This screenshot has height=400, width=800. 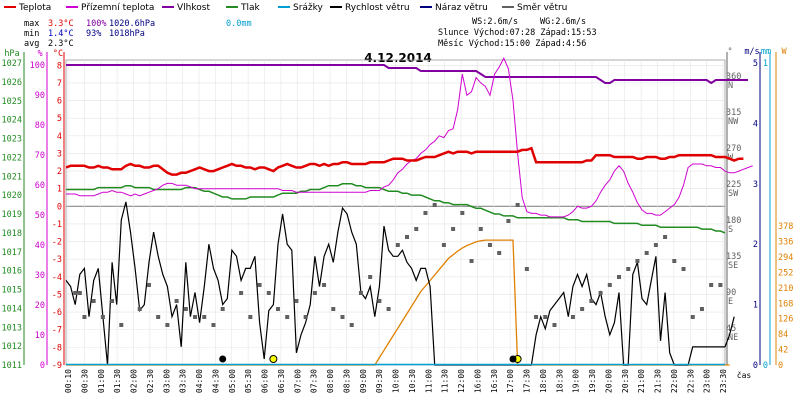 I want to click on x-tick-label: 05:30, so click(x=248, y=381).